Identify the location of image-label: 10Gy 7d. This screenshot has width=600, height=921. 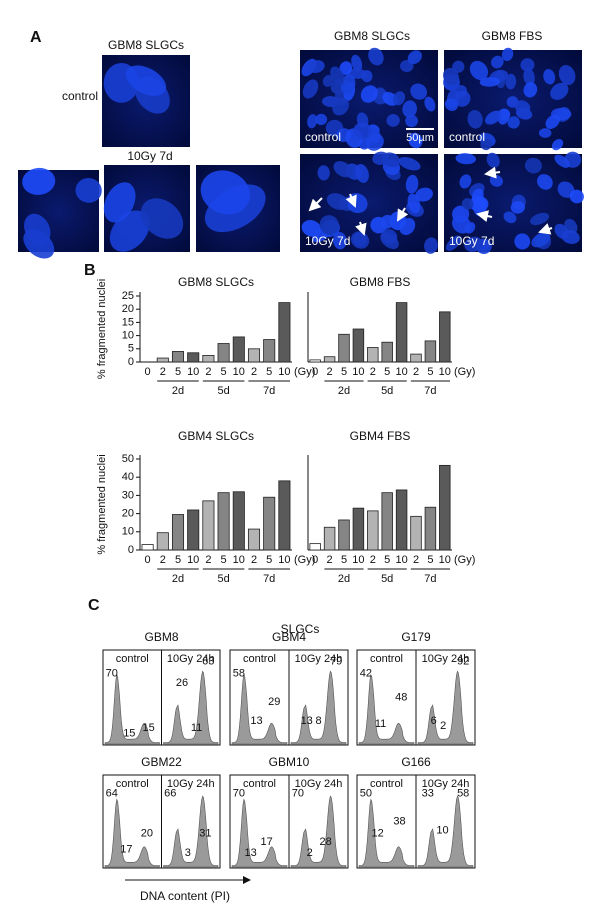
(327, 241).